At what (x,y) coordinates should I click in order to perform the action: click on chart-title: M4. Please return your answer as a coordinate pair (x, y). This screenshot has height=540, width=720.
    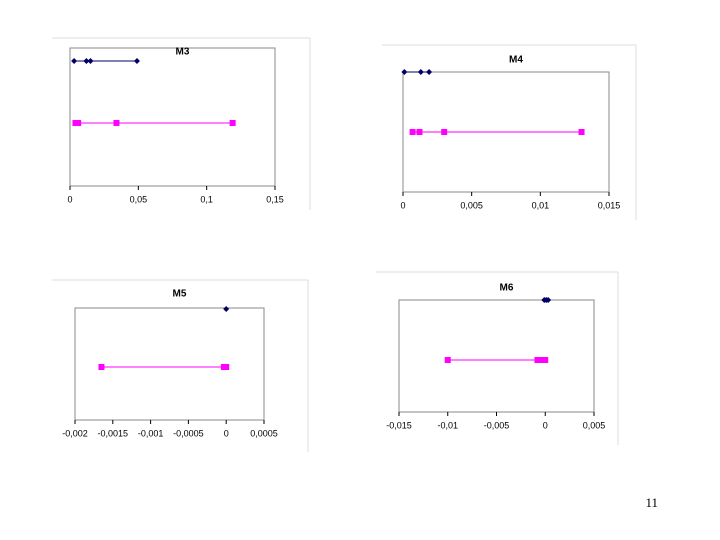
    Looking at the image, I should click on (516, 60).